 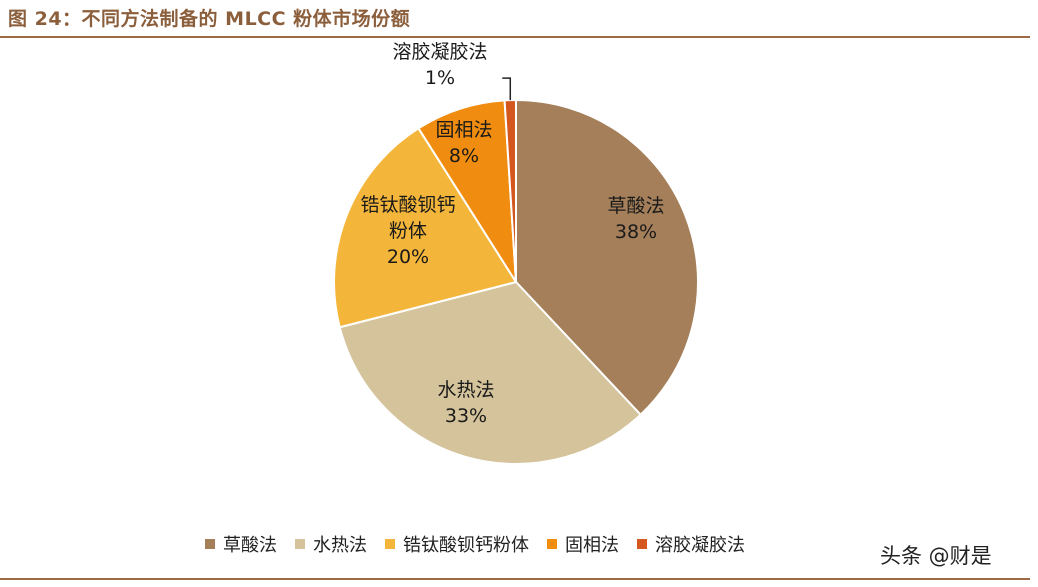 What do you see at coordinates (515, 37) in the screenshot?
I see `top-rule` at bounding box center [515, 37].